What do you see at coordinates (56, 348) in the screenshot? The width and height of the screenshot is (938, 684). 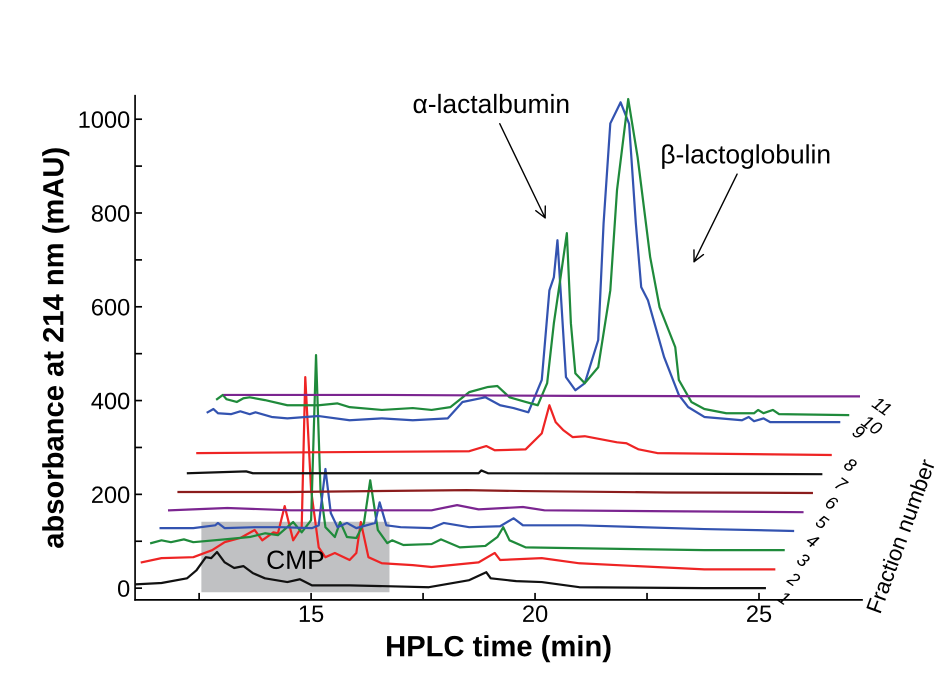 I see `y-axis-title: absorbance at 214 nm (mAU)` at bounding box center [56, 348].